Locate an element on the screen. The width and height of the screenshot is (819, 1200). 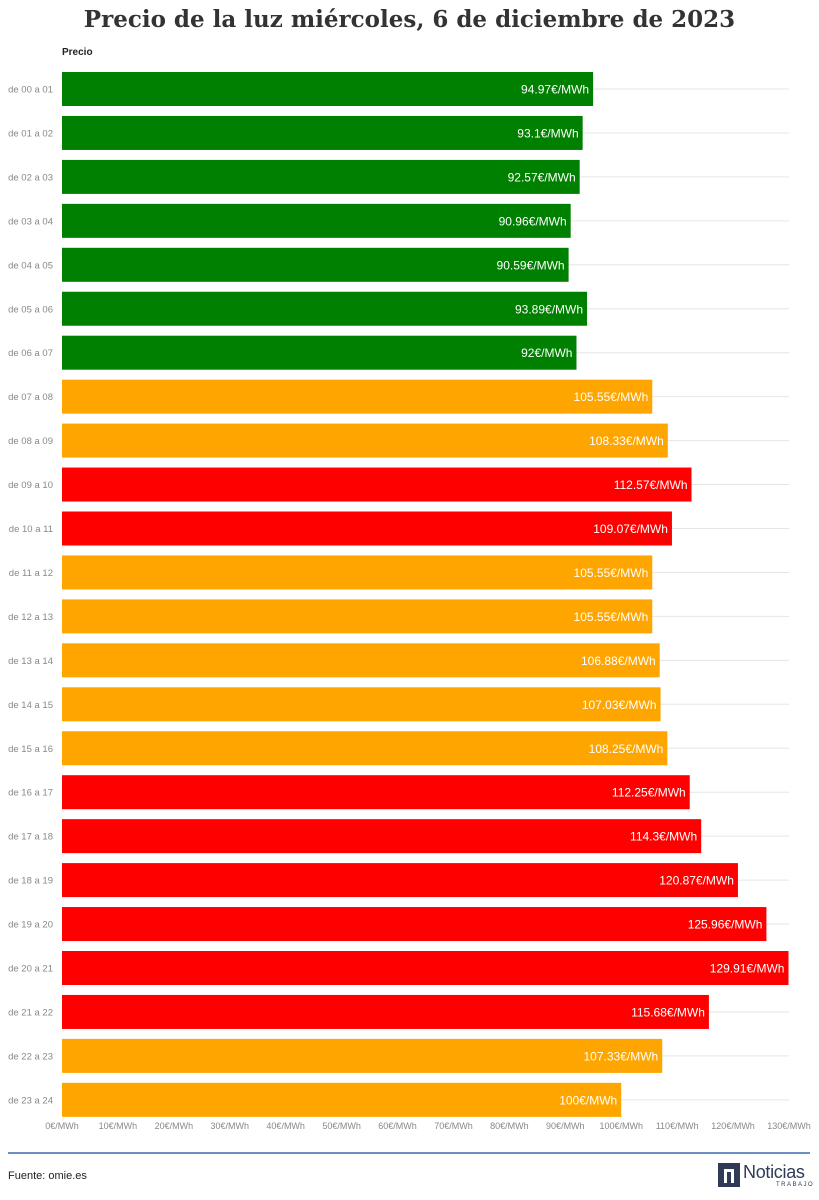
footer-divider is located at coordinates (409, 1153).